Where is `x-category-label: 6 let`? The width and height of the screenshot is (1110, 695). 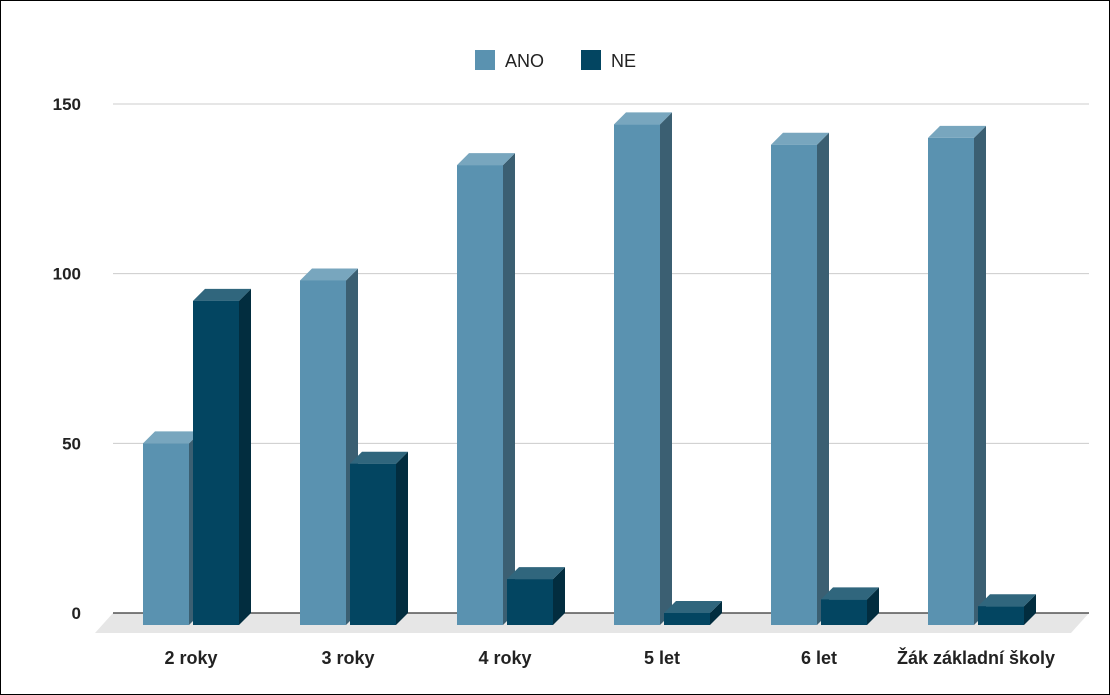 x-category-label: 6 let is located at coordinates (819, 658).